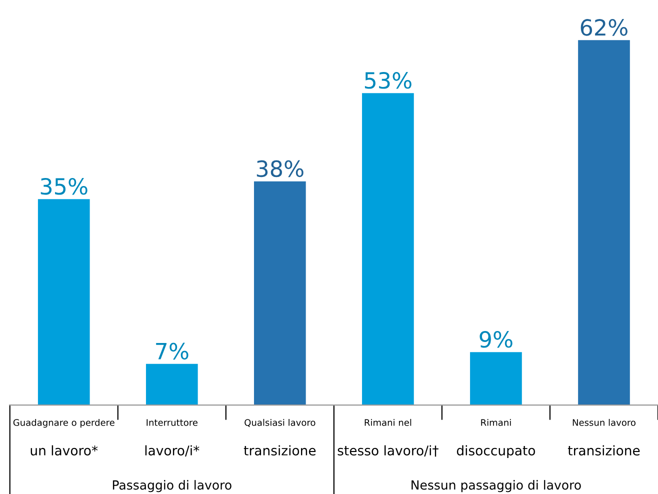  I want to click on category-label: Interruttore lavoro/i*, so click(172, 438).